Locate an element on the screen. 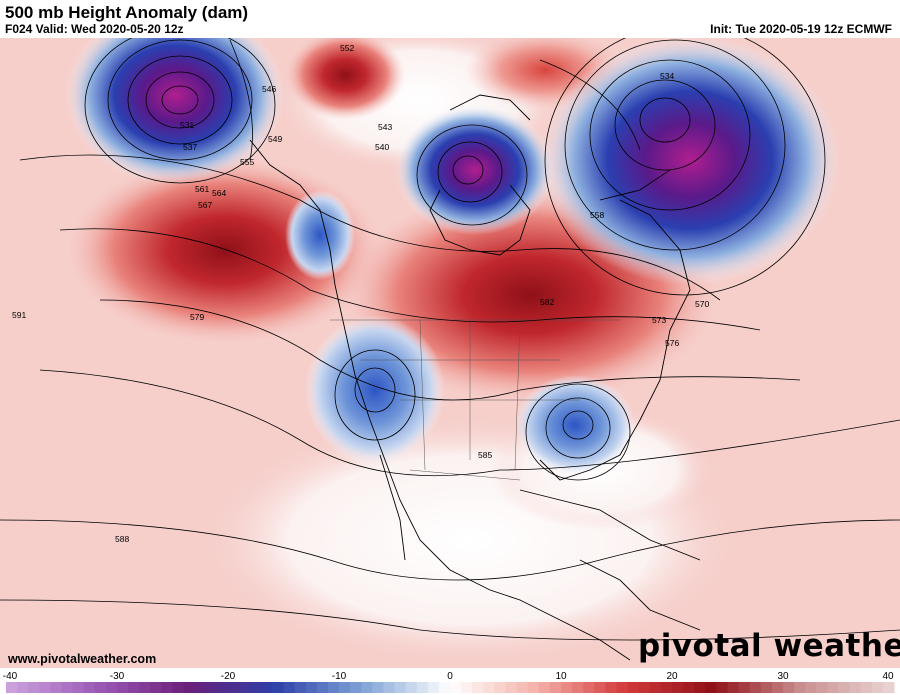 The width and height of the screenshot is (900, 695). contour-label: 531 is located at coordinates (187, 125).